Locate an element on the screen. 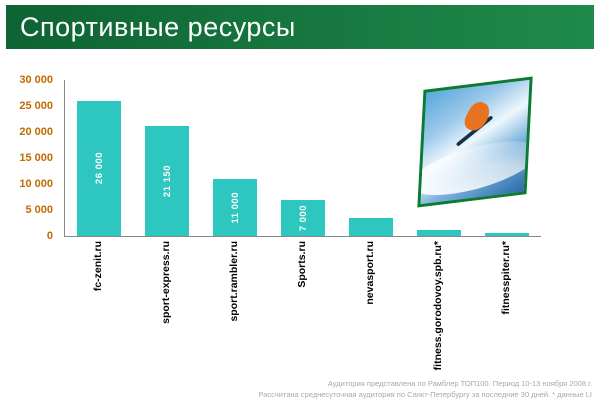 This screenshot has width=600, height=404. category-column: fc-zenit.ru is located at coordinates (98, 316).